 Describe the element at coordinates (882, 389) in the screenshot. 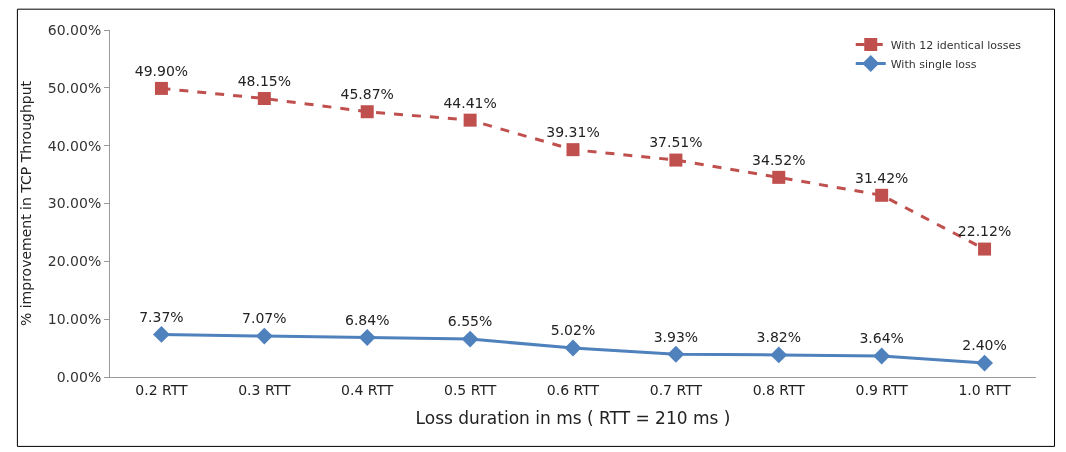

I see `x-tick-label: 0.9 RTT` at that location.